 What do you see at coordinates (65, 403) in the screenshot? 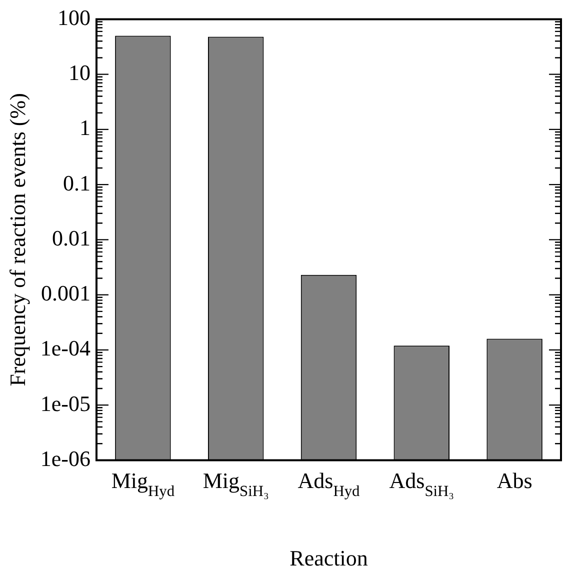
I see `y-tick-label: 1e-05` at bounding box center [65, 403].